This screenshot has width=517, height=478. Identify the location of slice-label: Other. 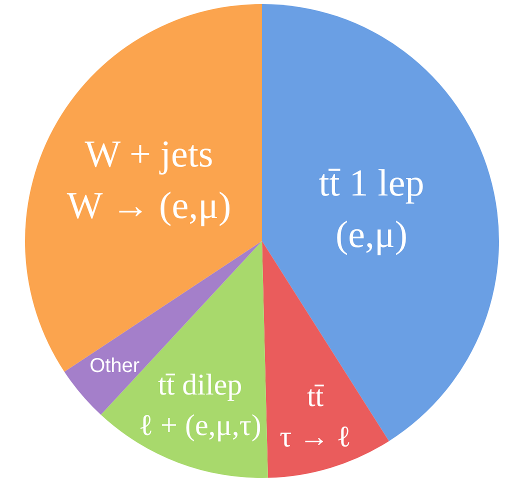
(115, 366).